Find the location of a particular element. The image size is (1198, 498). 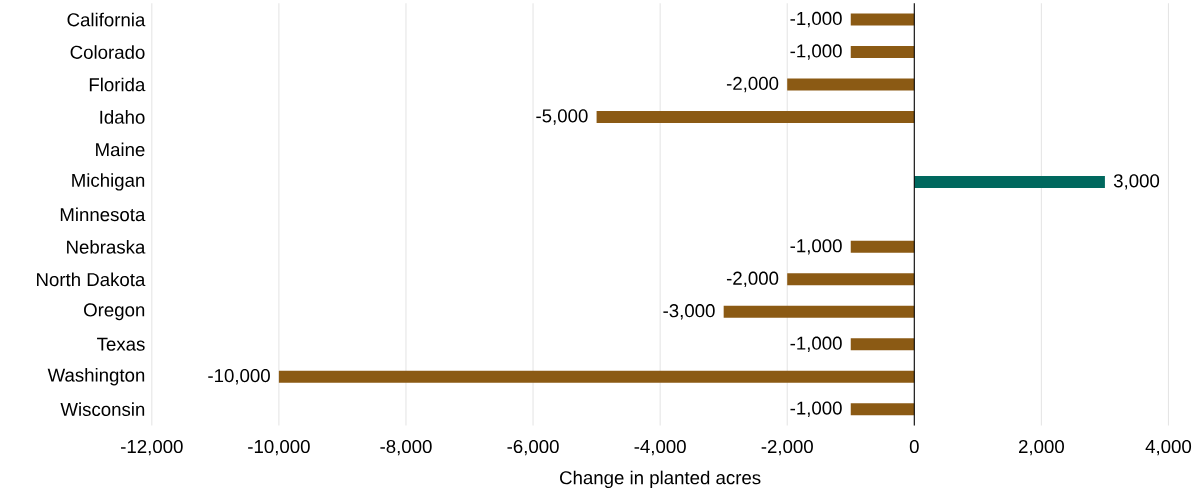

y-tick-label: Wisconsin is located at coordinates (102, 409).